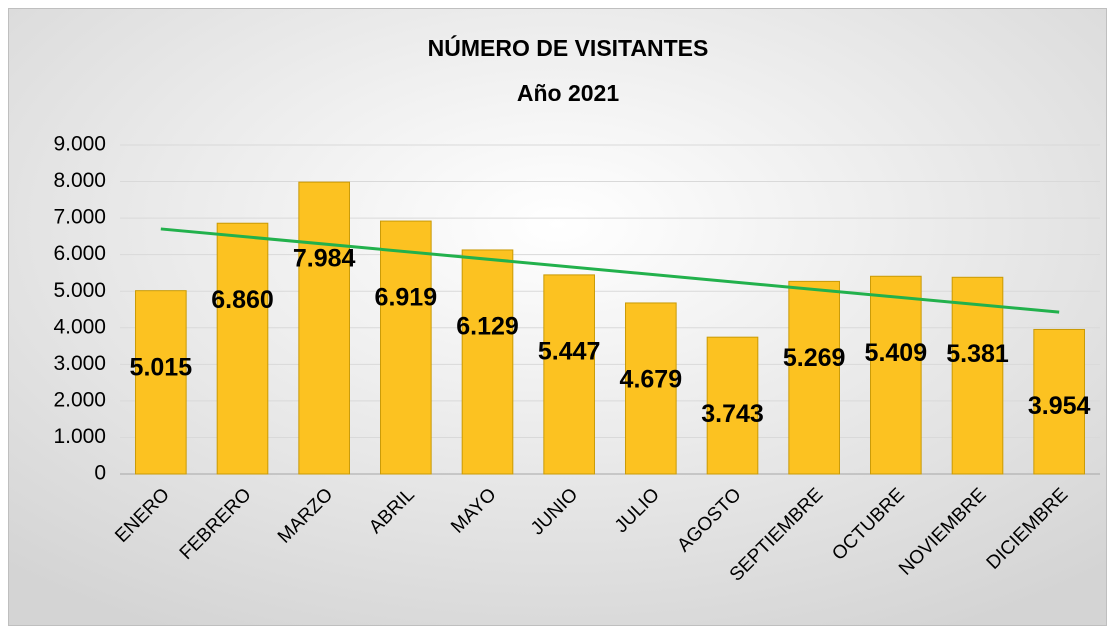  What do you see at coordinates (79, 290) in the screenshot?
I see `y-tick-label: 5.000` at bounding box center [79, 290].